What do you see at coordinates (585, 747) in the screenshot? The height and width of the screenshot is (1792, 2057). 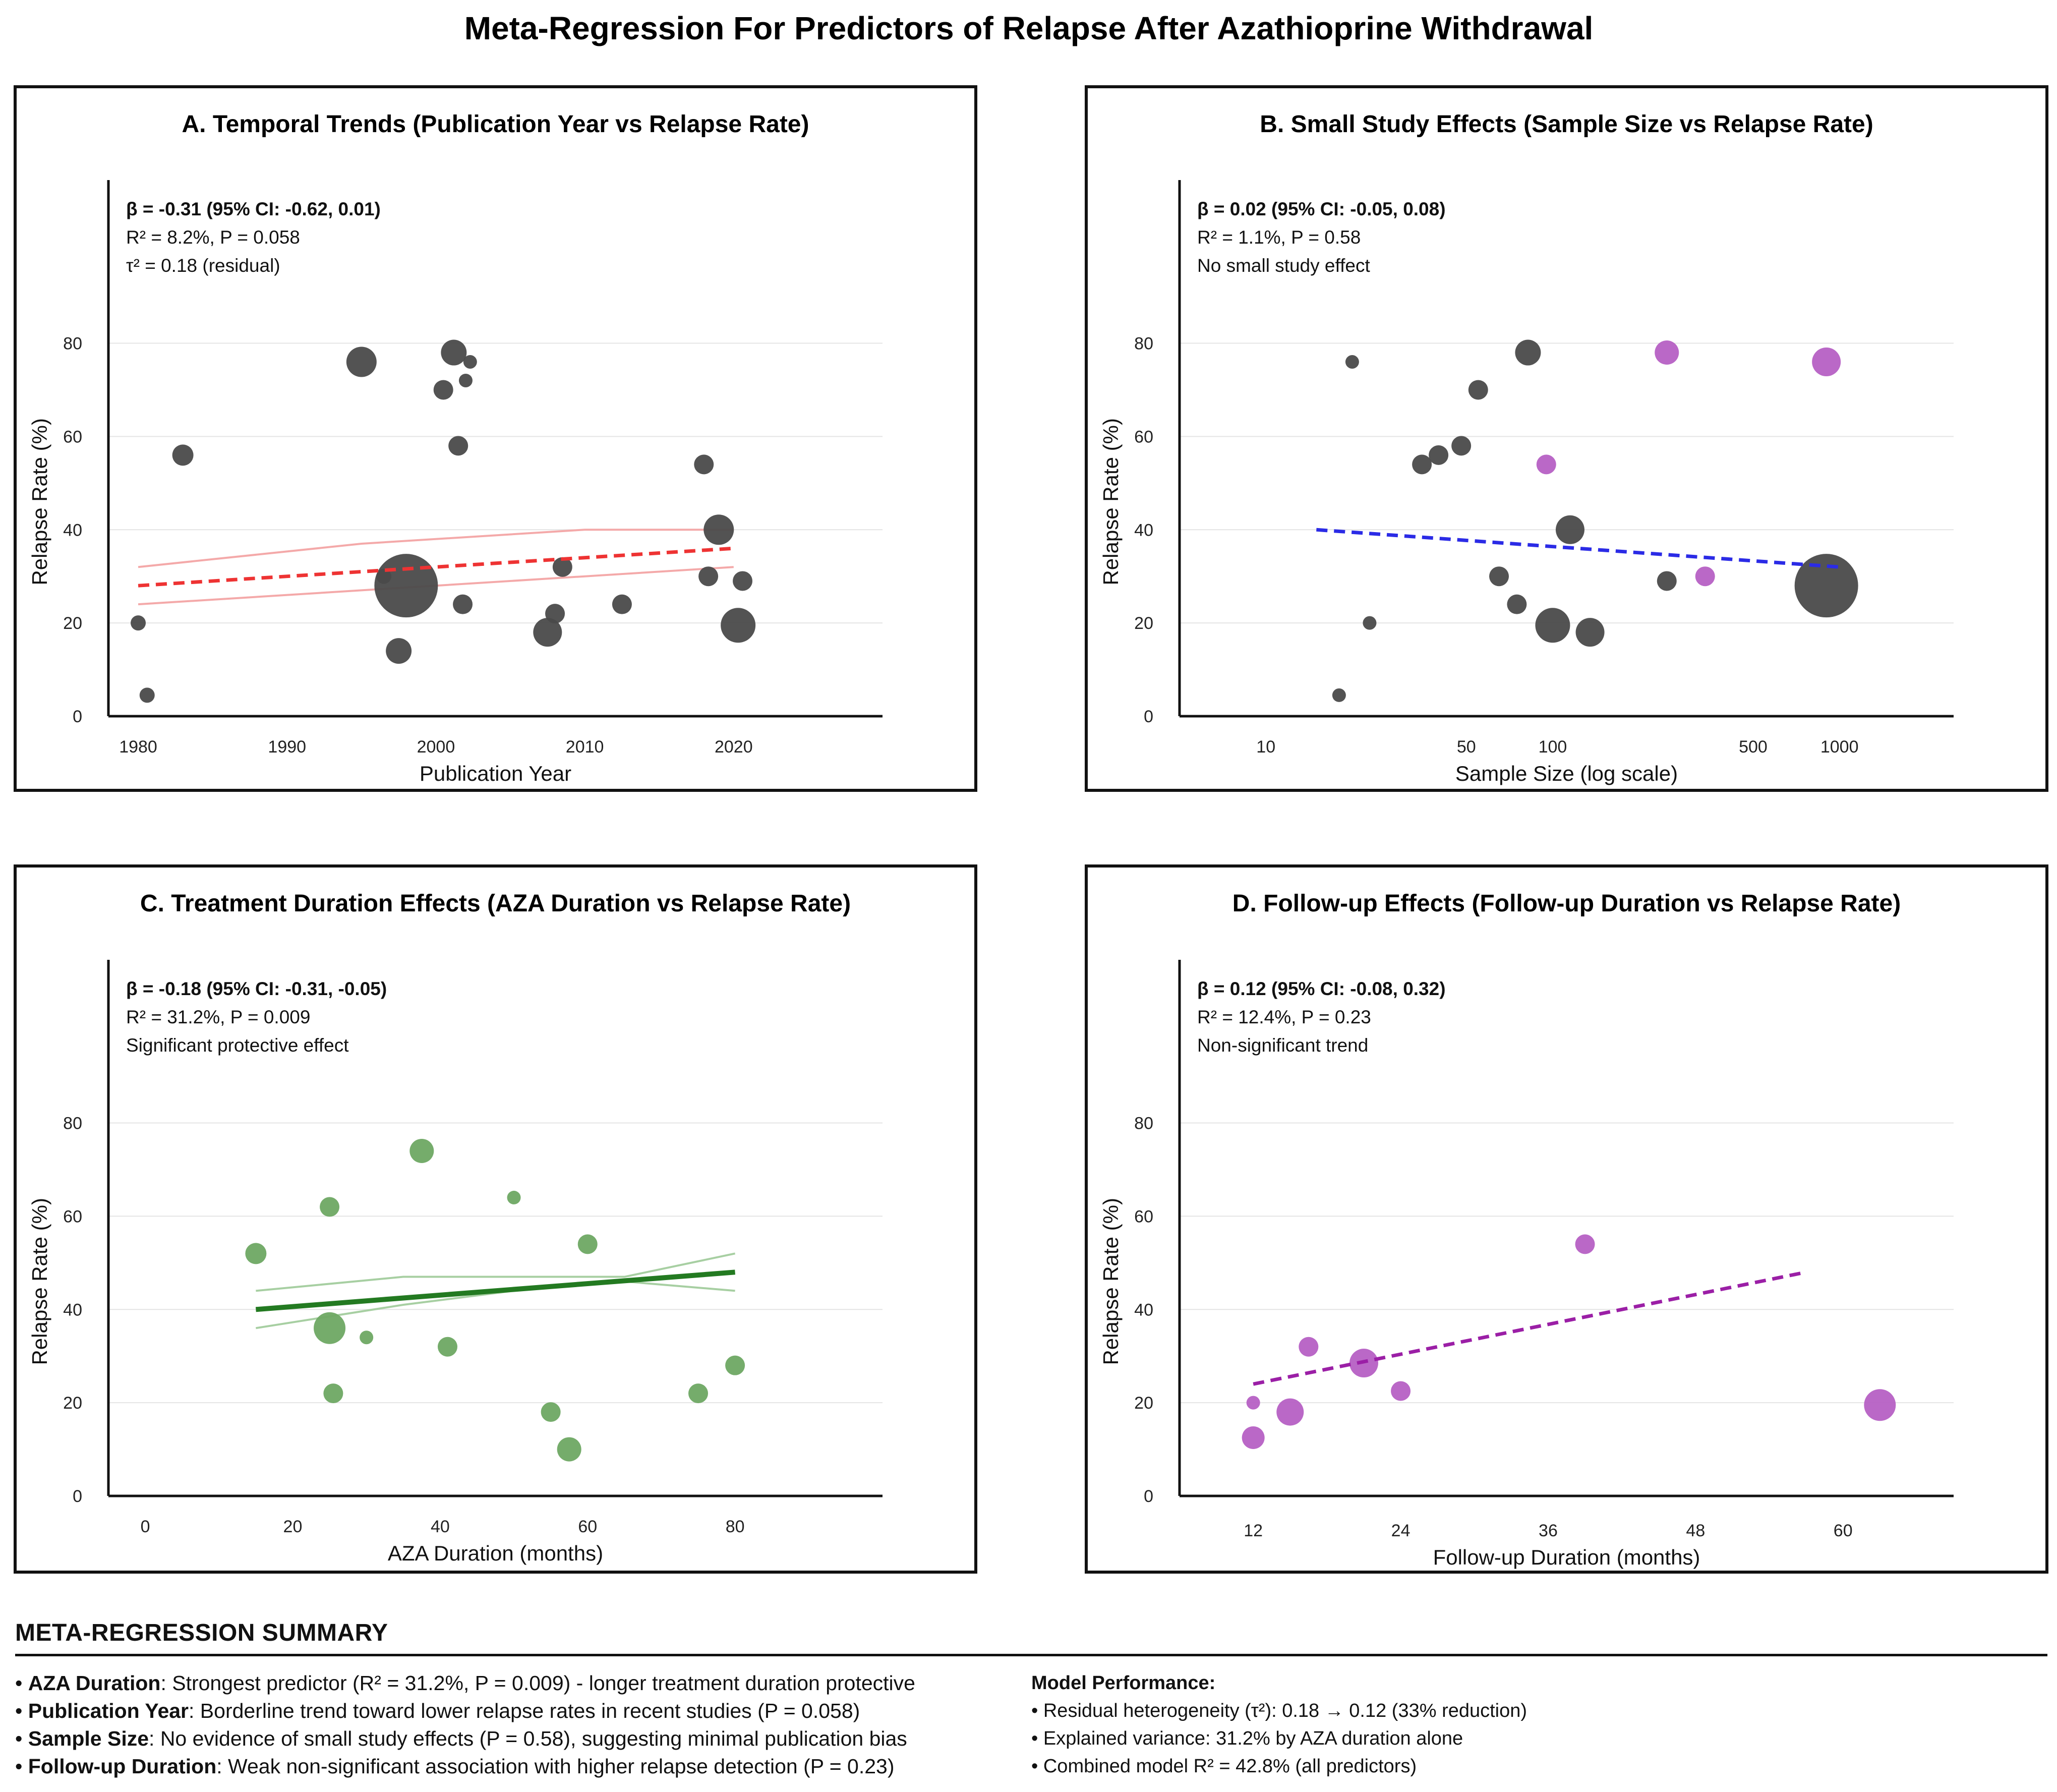 I see `x-tick-label: 2010` at bounding box center [585, 747].